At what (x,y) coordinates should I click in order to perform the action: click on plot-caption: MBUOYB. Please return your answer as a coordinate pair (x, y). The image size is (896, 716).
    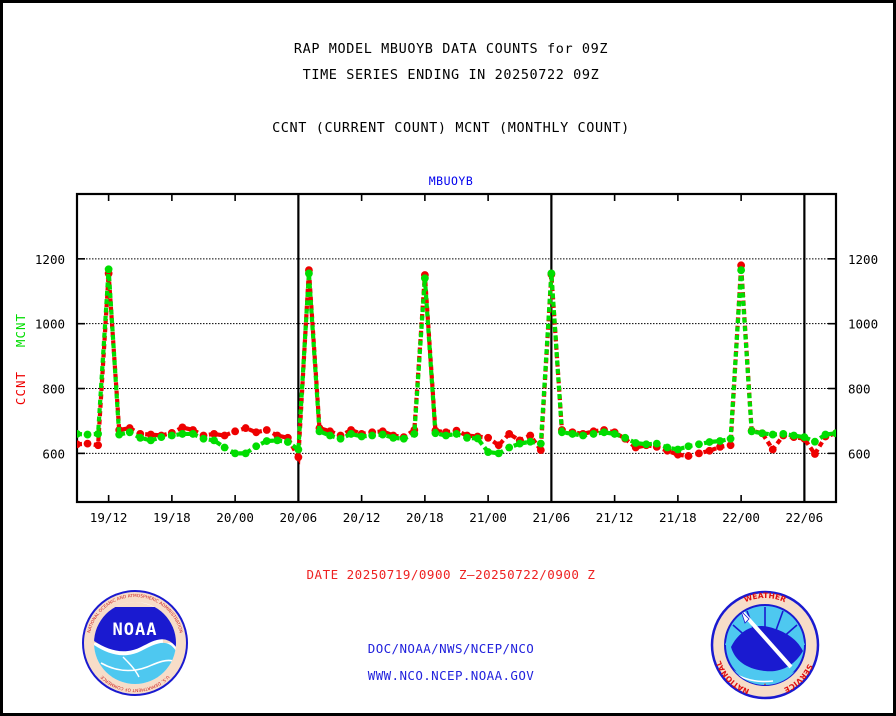
    Looking at the image, I should click on (451, 181).